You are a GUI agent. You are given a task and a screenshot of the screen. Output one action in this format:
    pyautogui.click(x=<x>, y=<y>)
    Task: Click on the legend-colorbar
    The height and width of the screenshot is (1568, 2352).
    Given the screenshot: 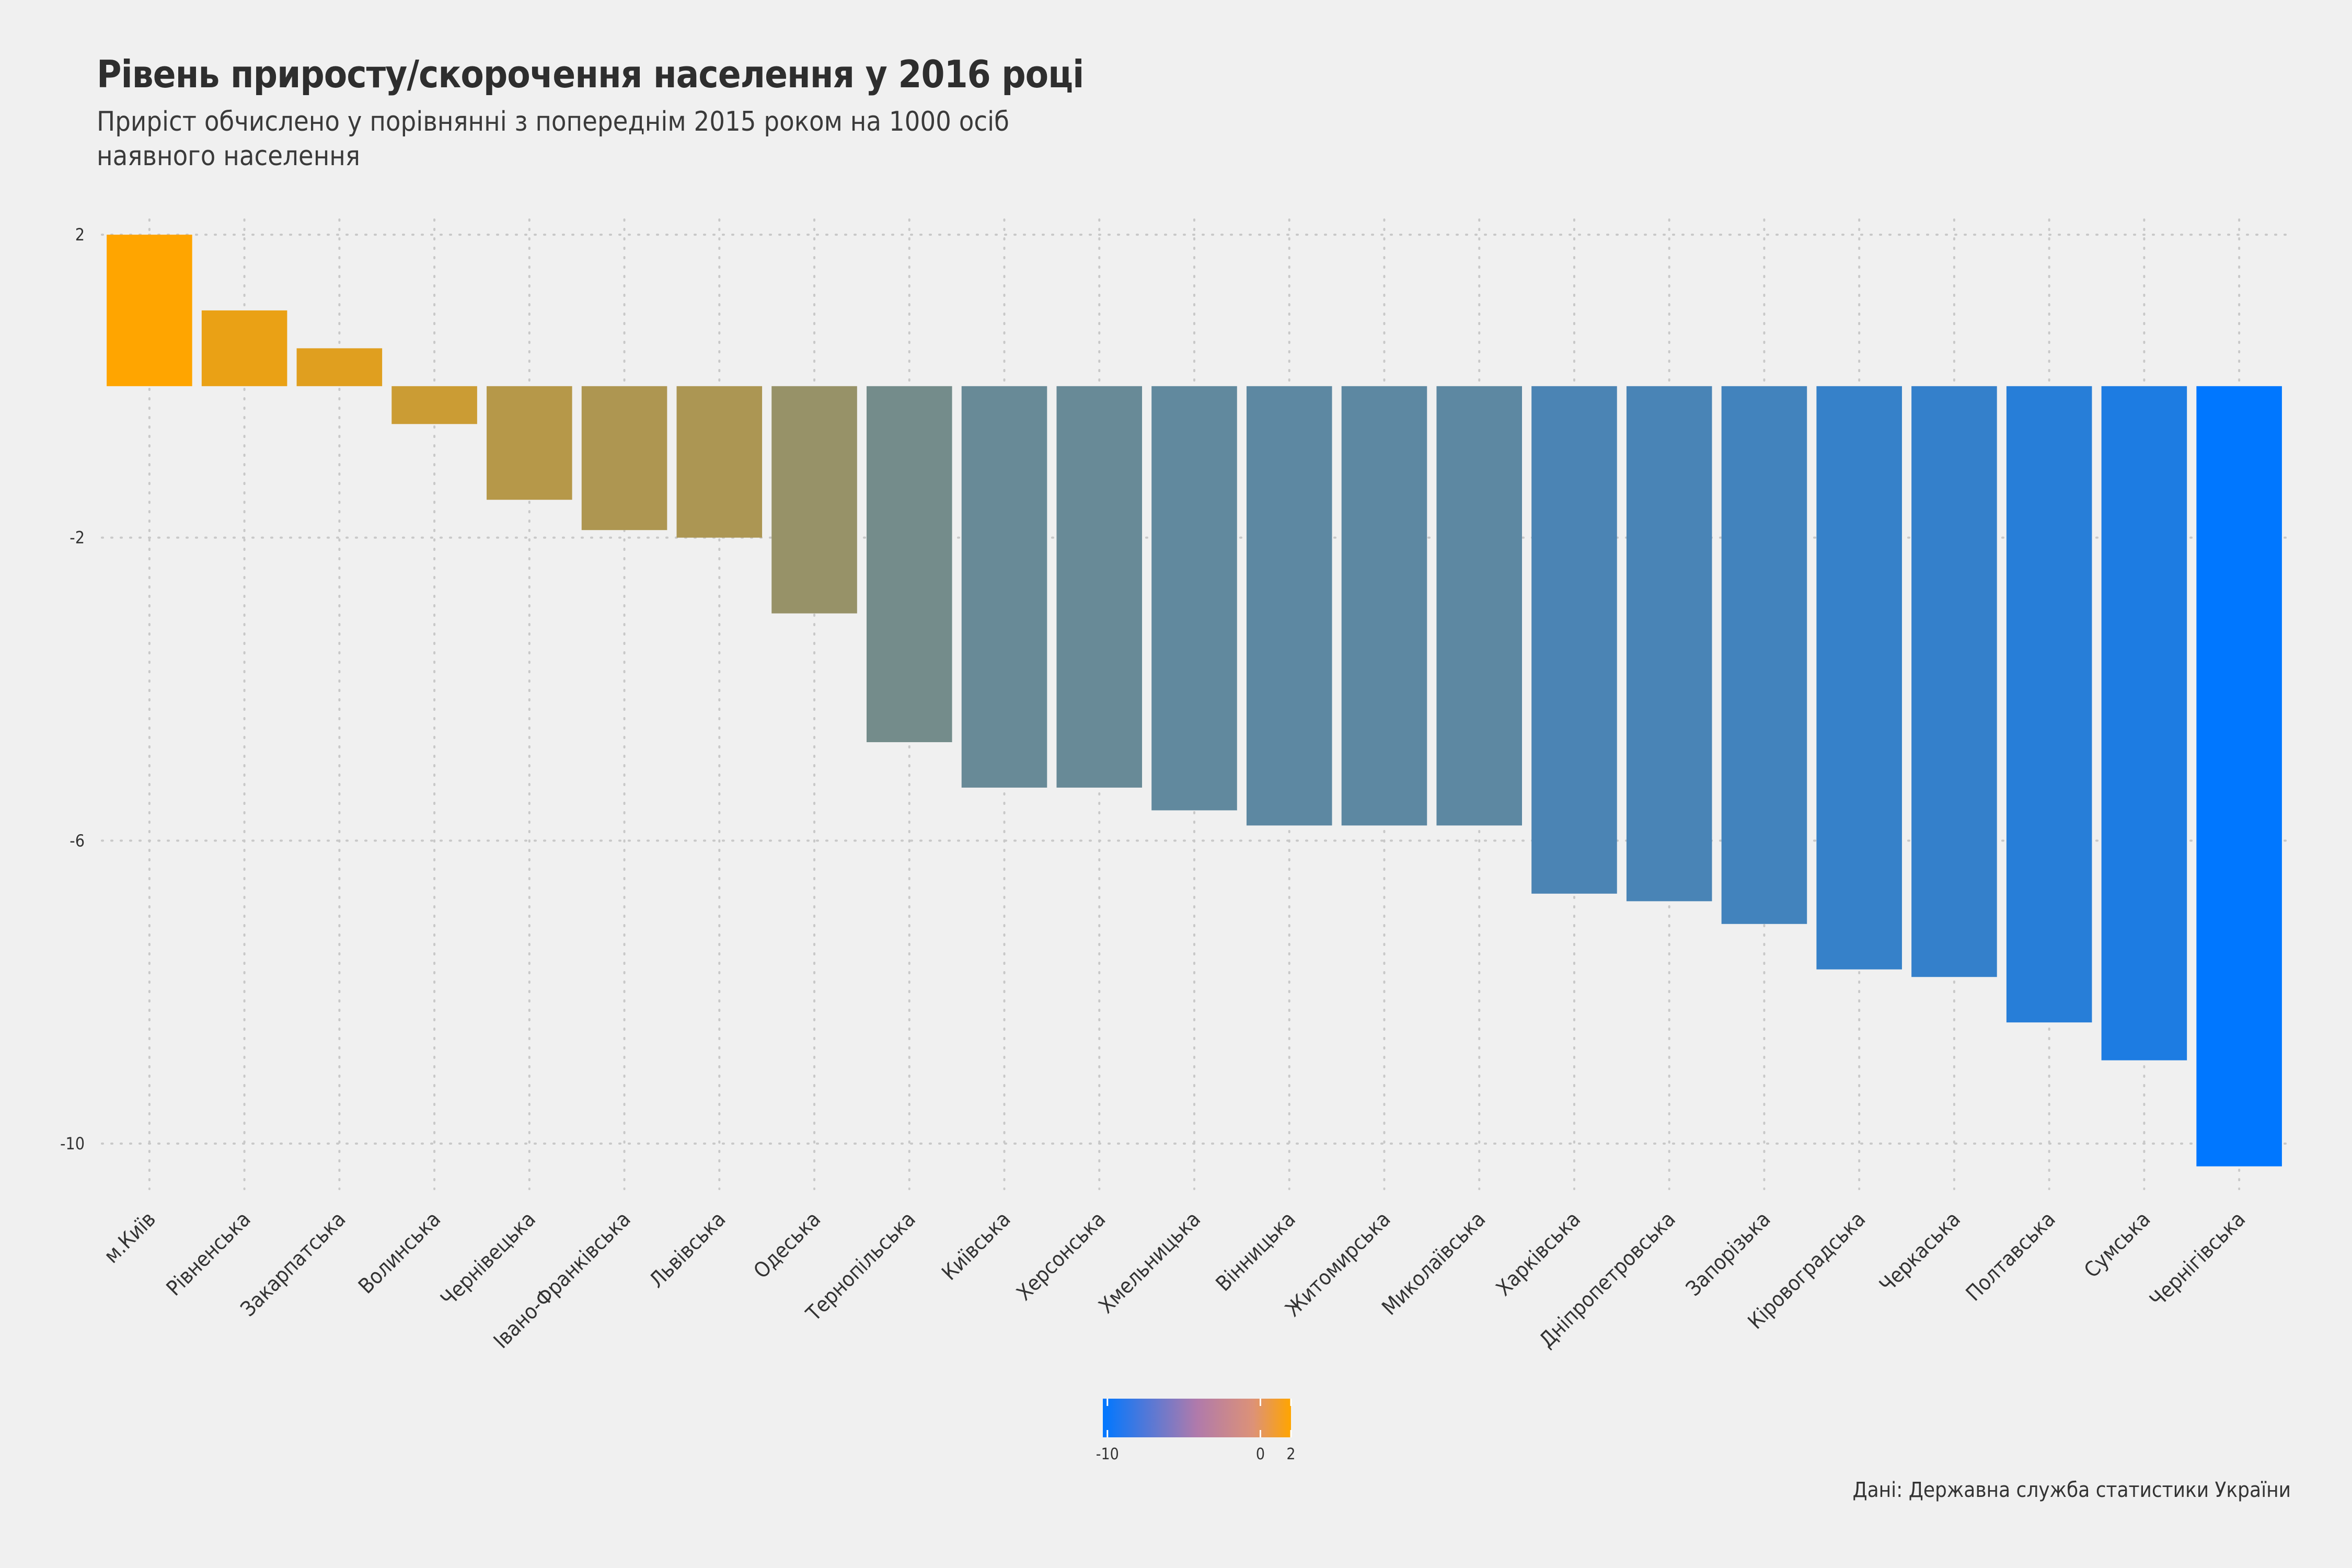 What is the action you would take?
    pyautogui.click(x=1197, y=1418)
    